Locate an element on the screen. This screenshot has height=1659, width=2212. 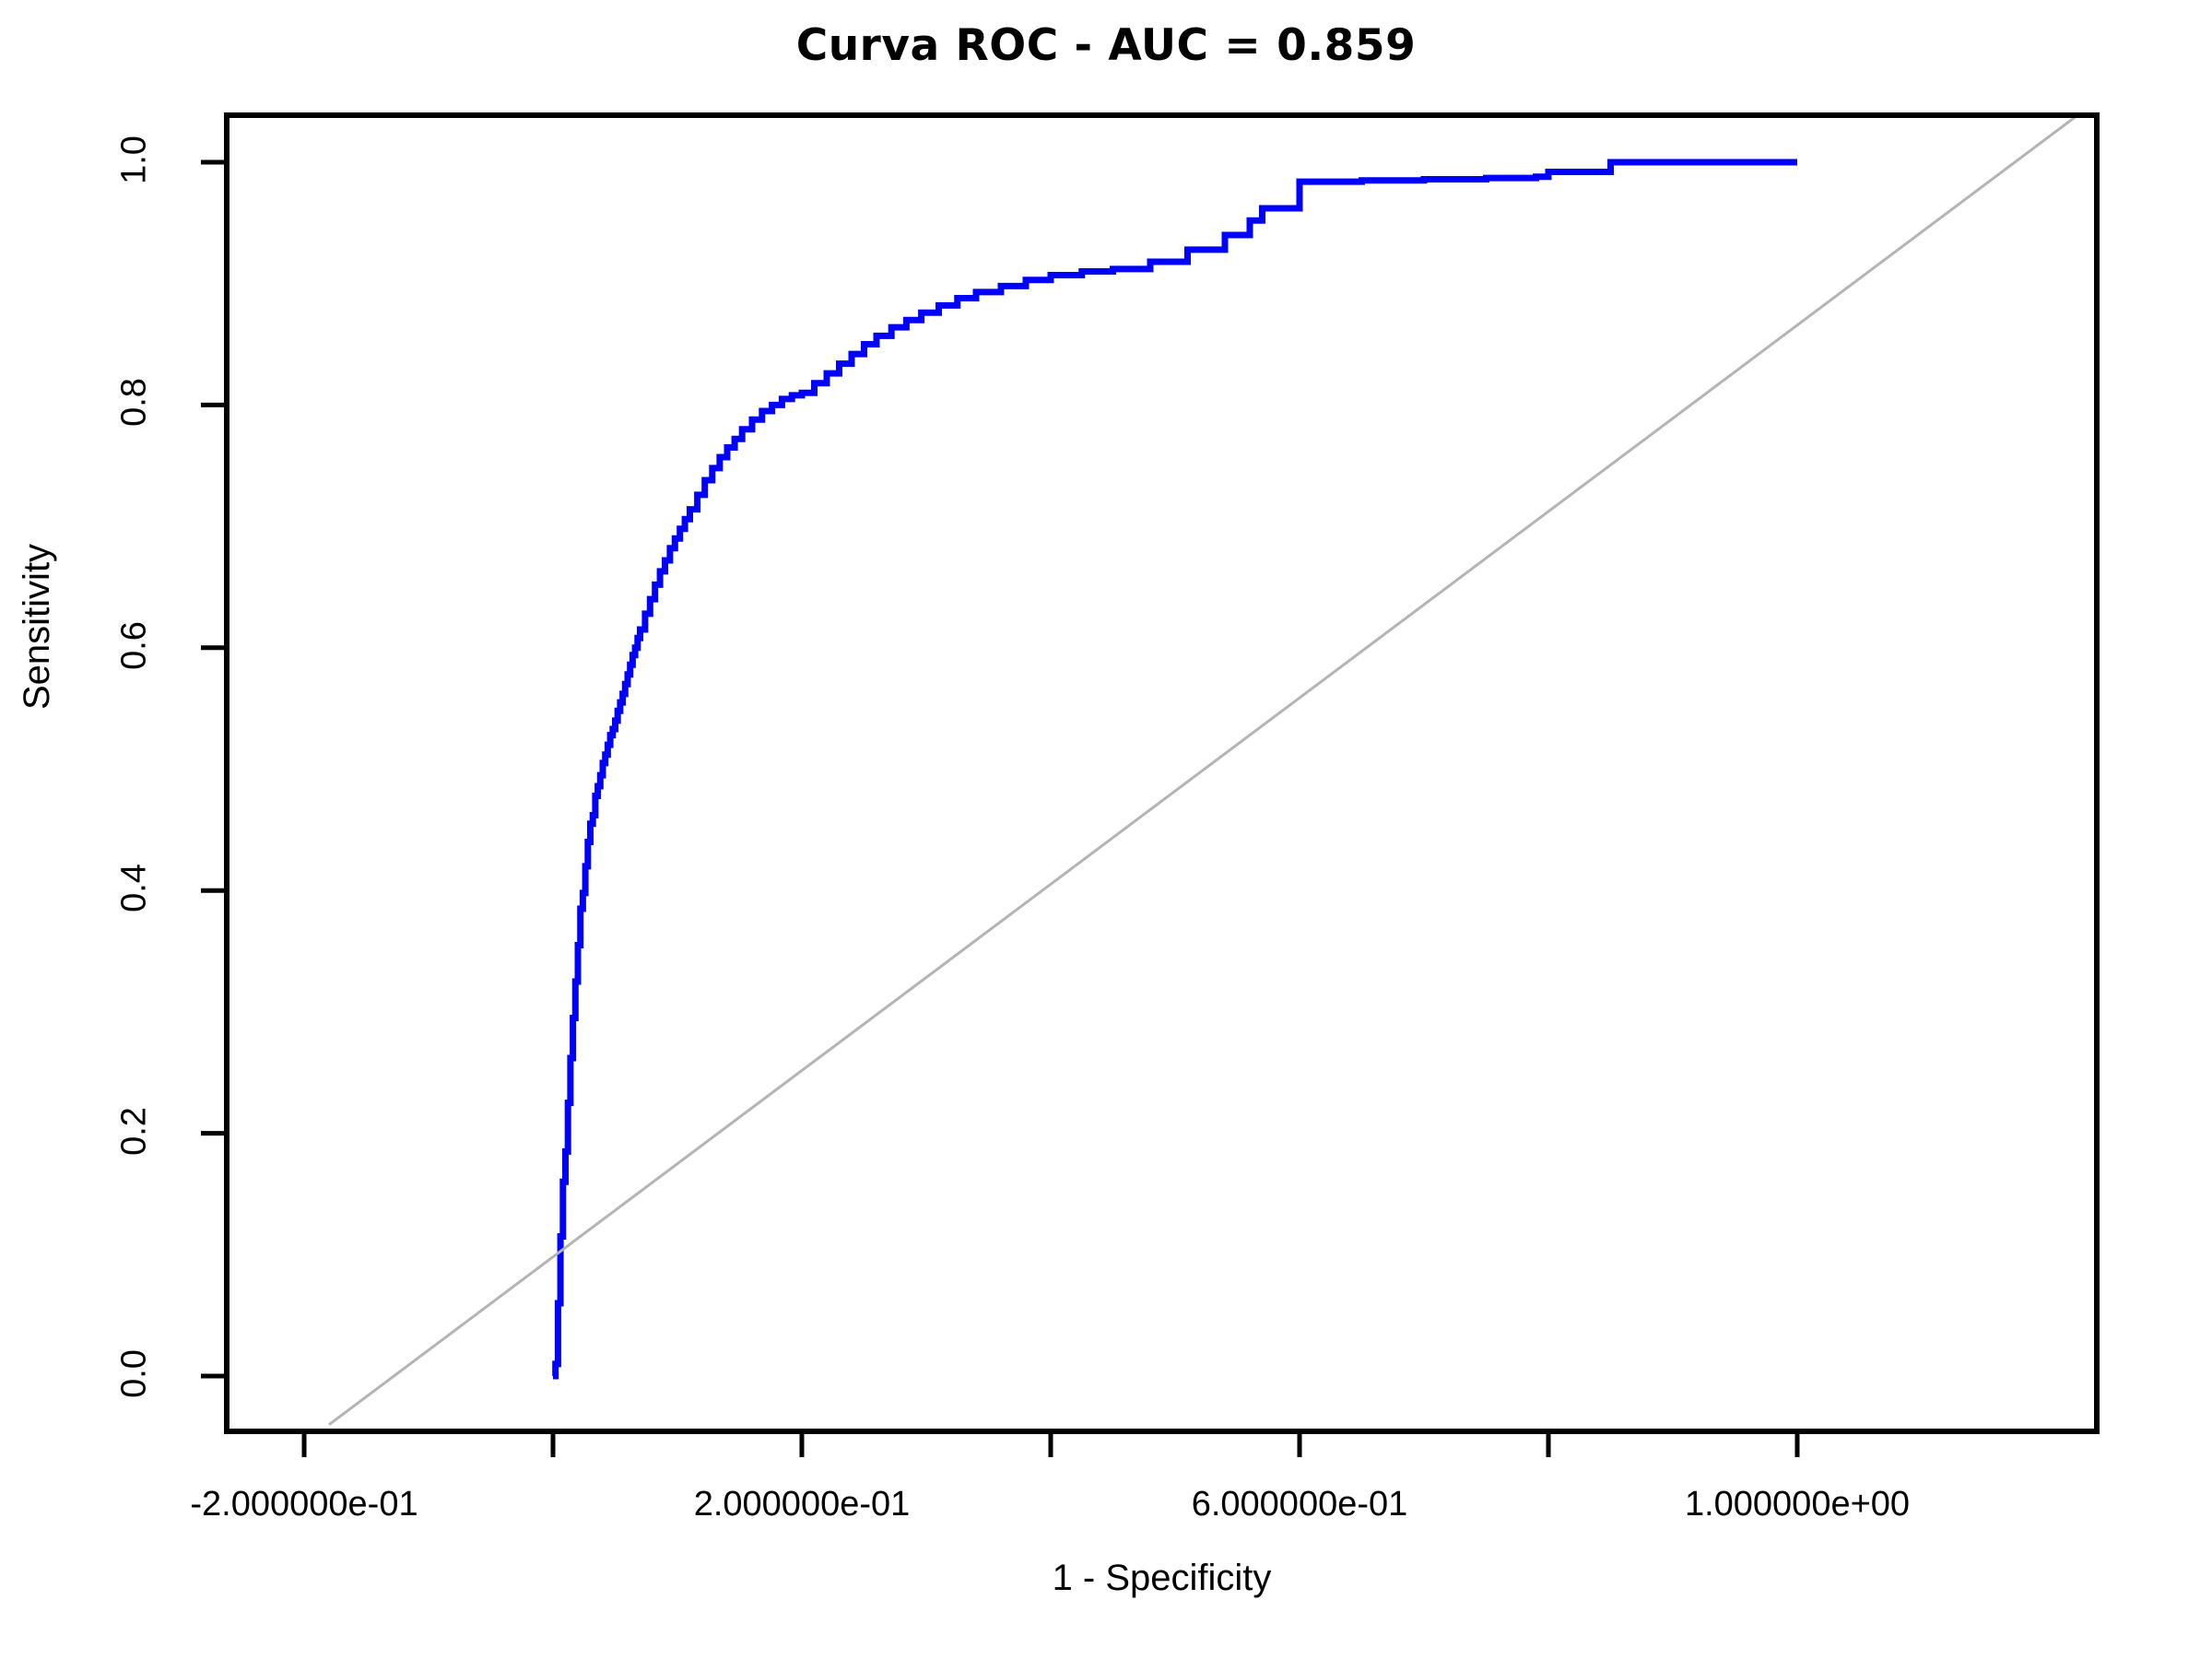
page-title: Curva ROC - AUC = 0.859 is located at coordinates (1106, 45).